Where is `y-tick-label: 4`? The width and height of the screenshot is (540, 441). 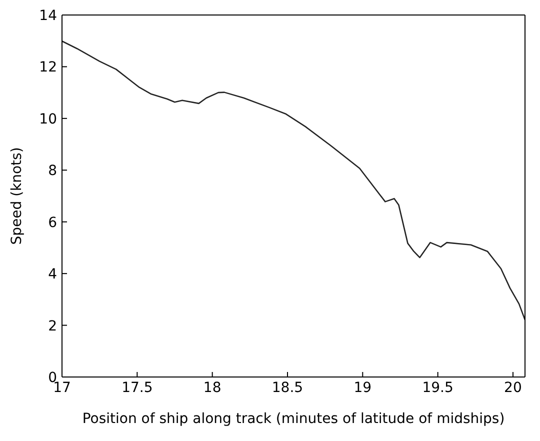
y-tick-label: 4 is located at coordinates (53, 274).